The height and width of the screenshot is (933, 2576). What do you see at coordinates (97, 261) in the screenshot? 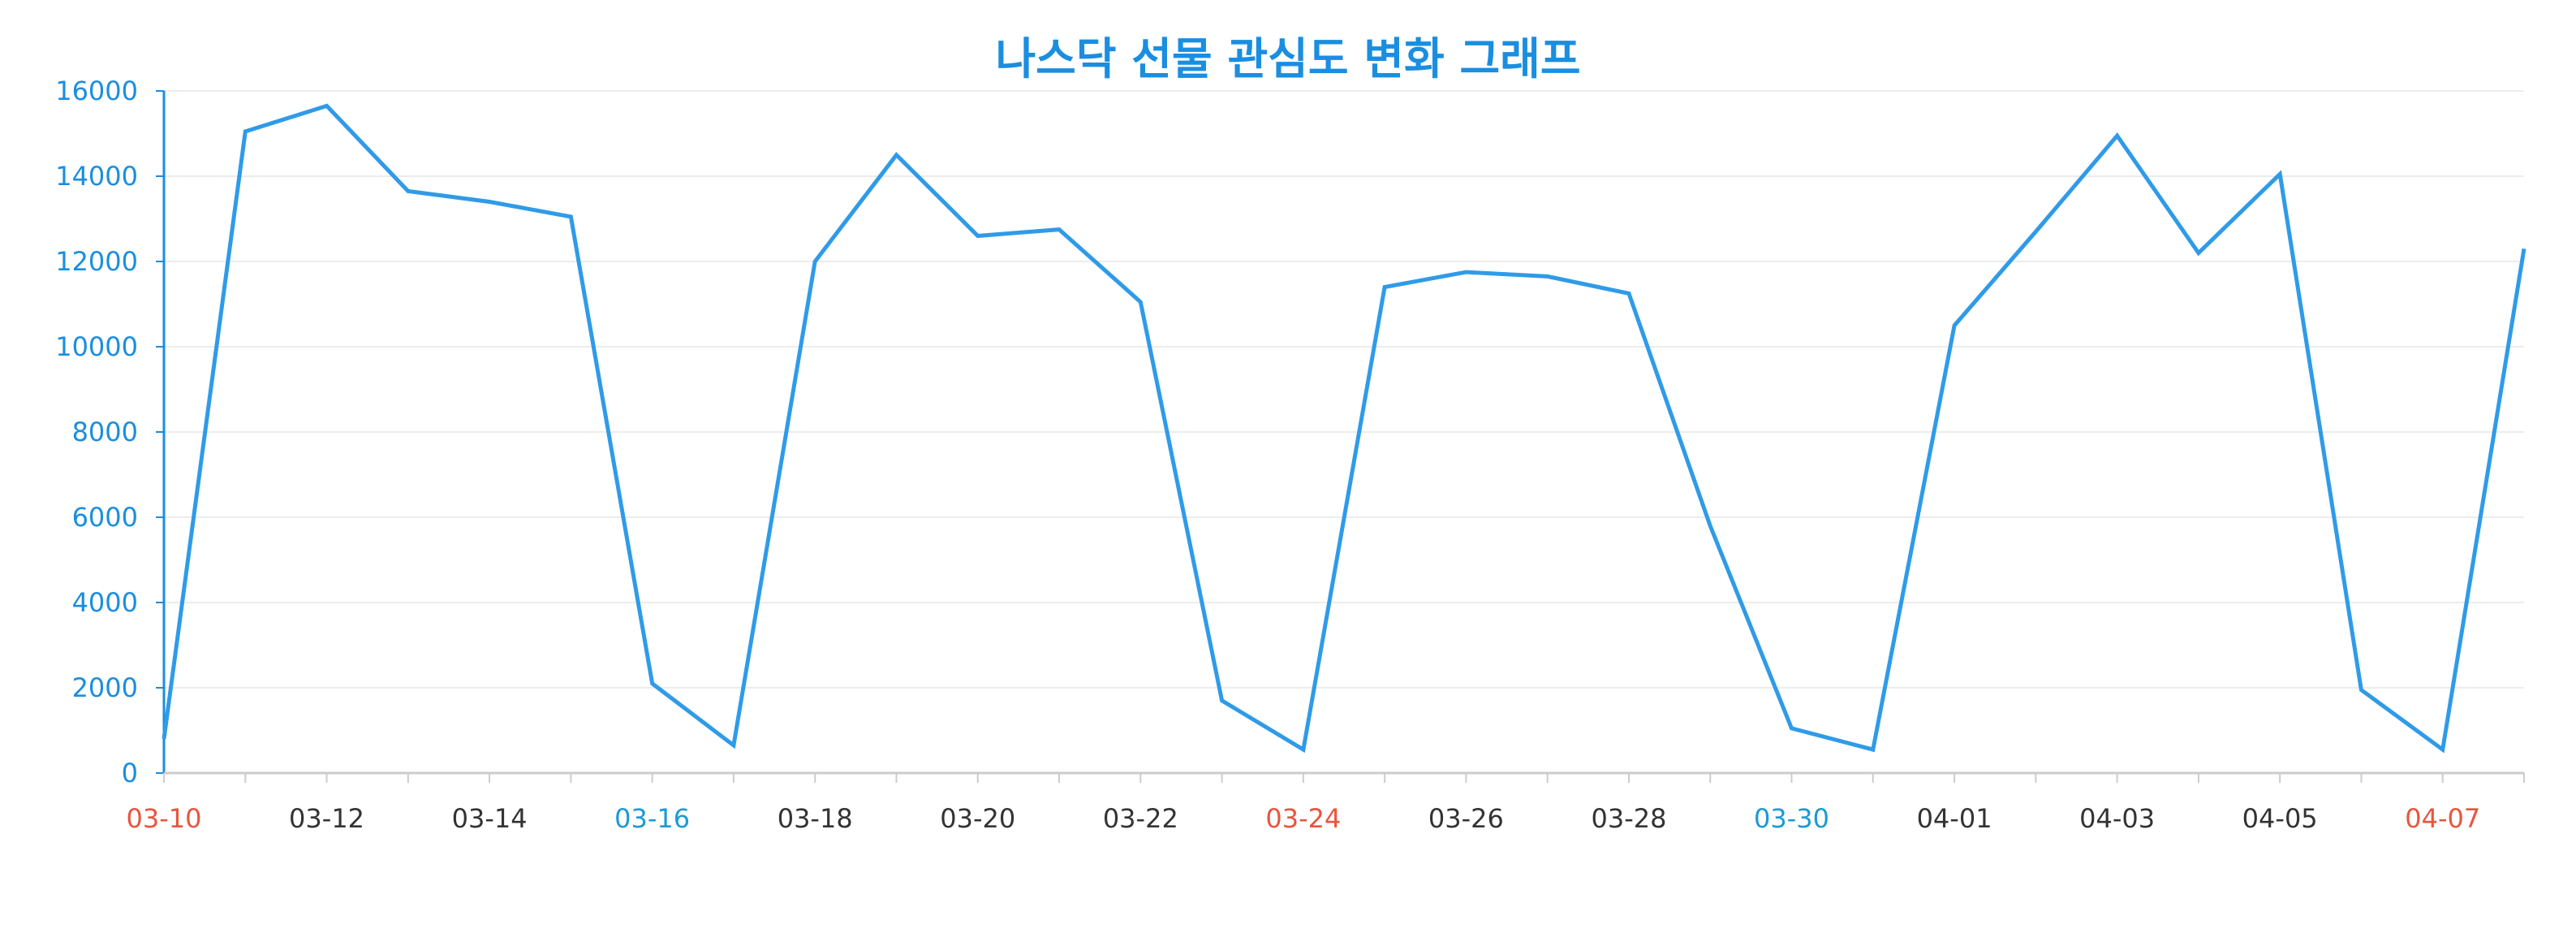
I see `y-tick-label: 12000` at bounding box center [97, 261].